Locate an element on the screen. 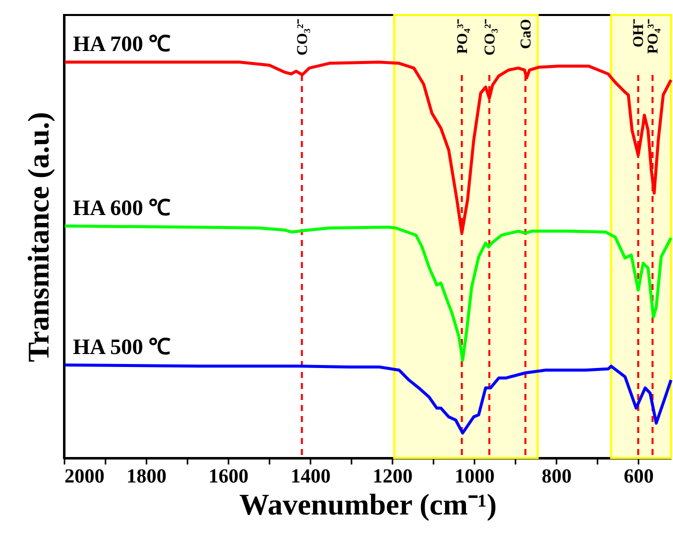 The image size is (673, 534). x-tick-label: 2000 is located at coordinates (84, 477).